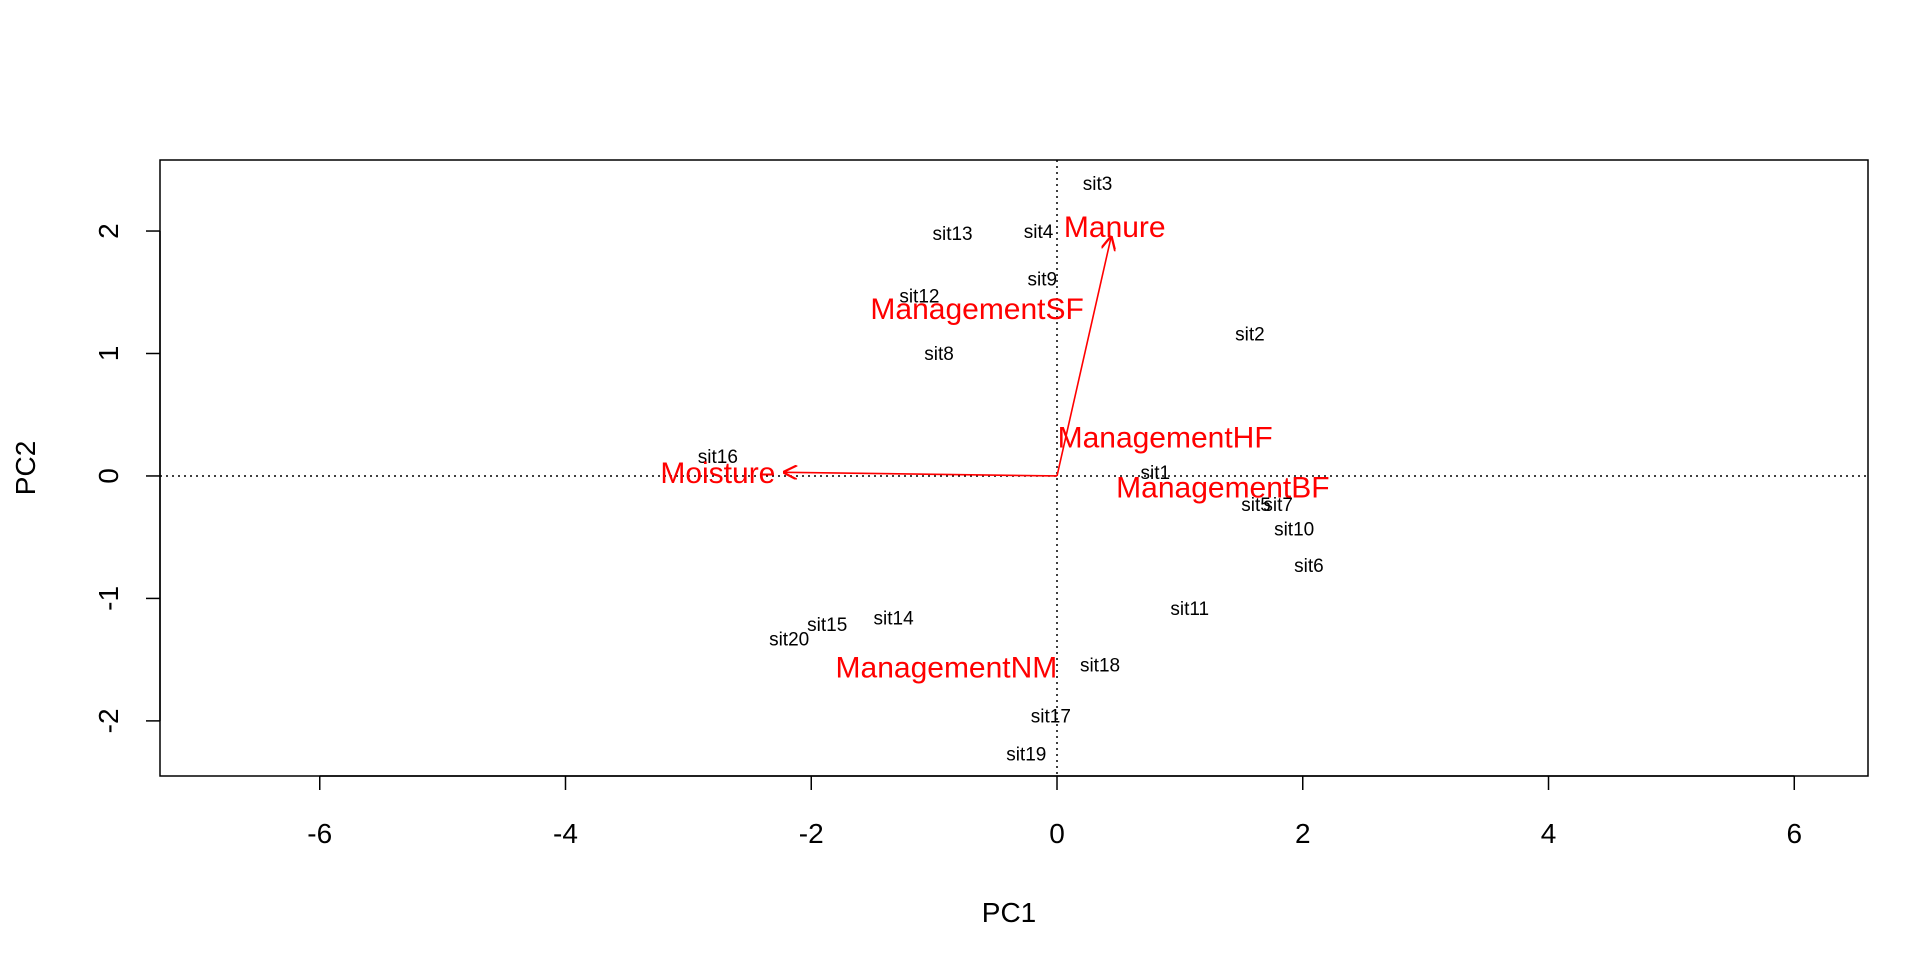 The width and height of the screenshot is (1920, 960). I want to click on variable-label: Manure, so click(1115, 227).